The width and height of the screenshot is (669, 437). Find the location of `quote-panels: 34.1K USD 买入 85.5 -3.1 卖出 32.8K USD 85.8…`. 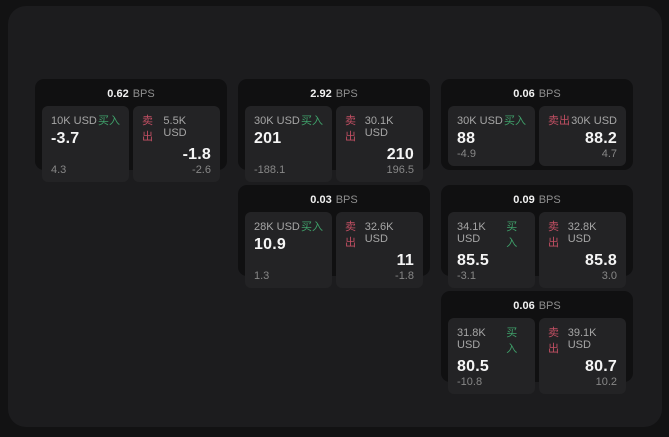

quote-panels: 34.1K USD 买入 85.5 -3.1 卖出 32.8K USD 85.8… is located at coordinates (537, 250).